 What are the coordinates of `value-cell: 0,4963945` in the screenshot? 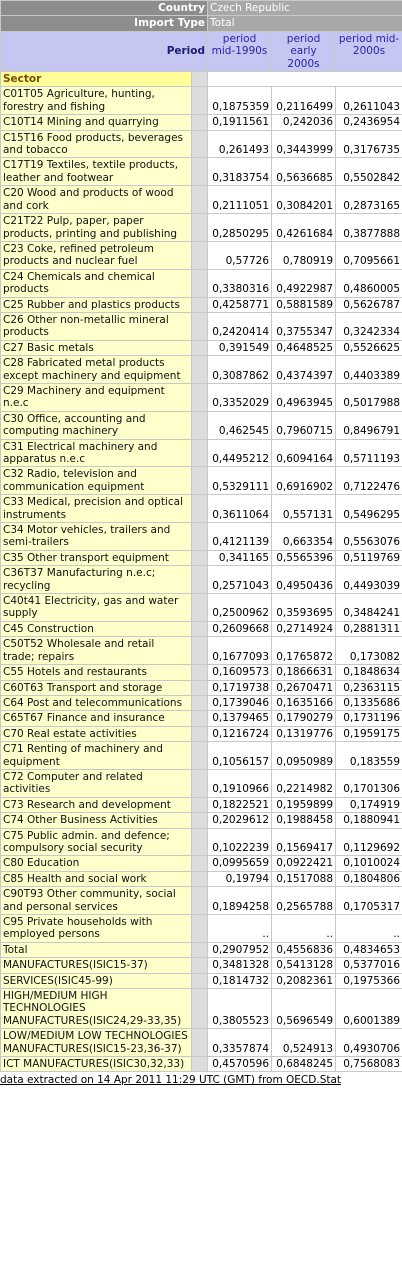 It's located at (304, 397).